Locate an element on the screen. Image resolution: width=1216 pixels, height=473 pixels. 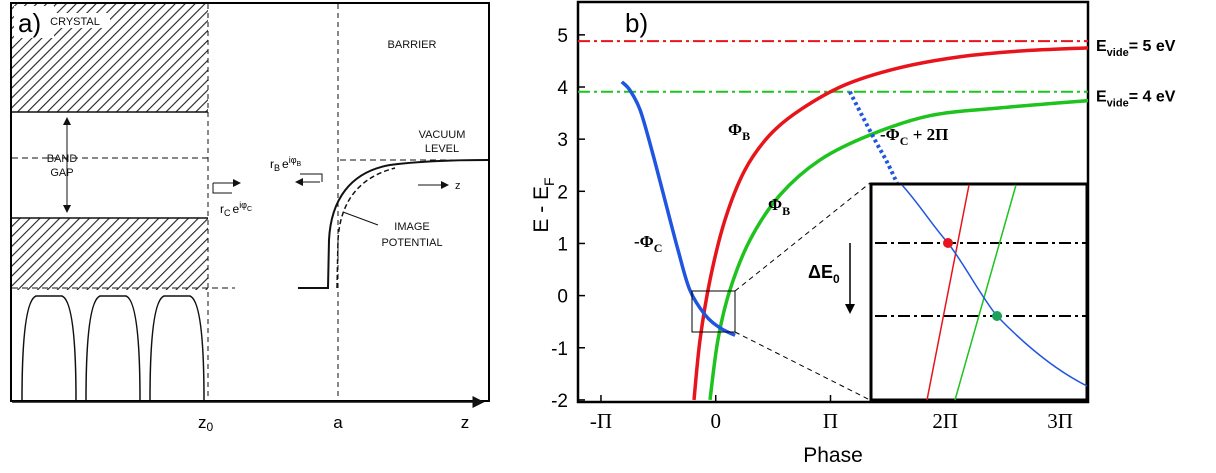
rb-part: e is located at coordinates (285, 164).